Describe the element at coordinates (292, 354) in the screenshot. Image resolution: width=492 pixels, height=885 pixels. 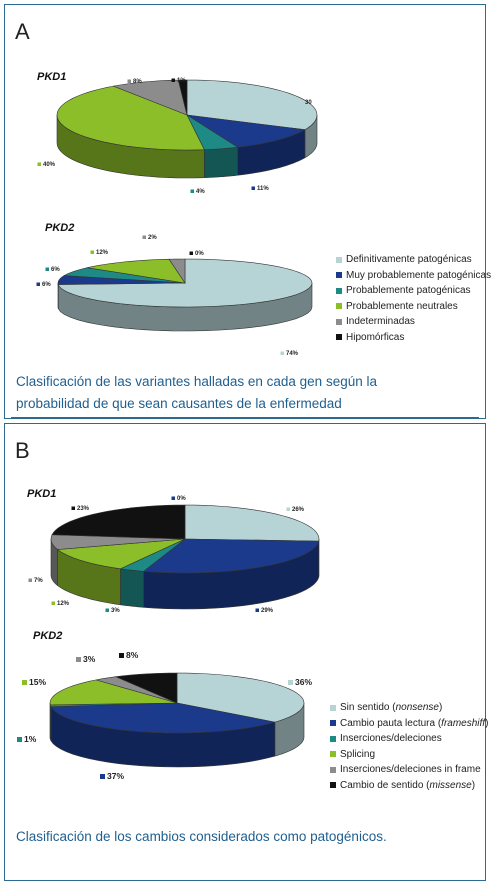
I see `pie-data-label: 74%` at that location.